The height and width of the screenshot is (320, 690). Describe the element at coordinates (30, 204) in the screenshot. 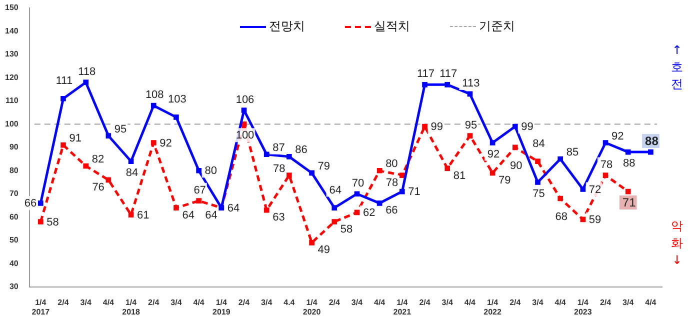

I see `data-label: 66` at that location.